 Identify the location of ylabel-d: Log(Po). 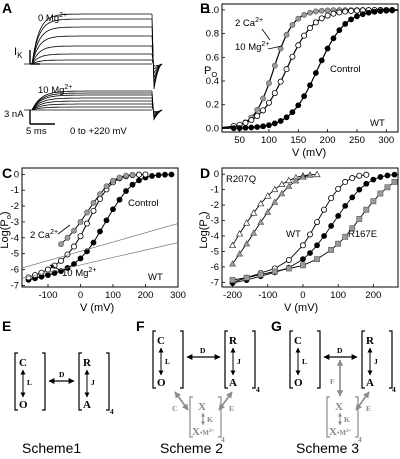
(205, 229).